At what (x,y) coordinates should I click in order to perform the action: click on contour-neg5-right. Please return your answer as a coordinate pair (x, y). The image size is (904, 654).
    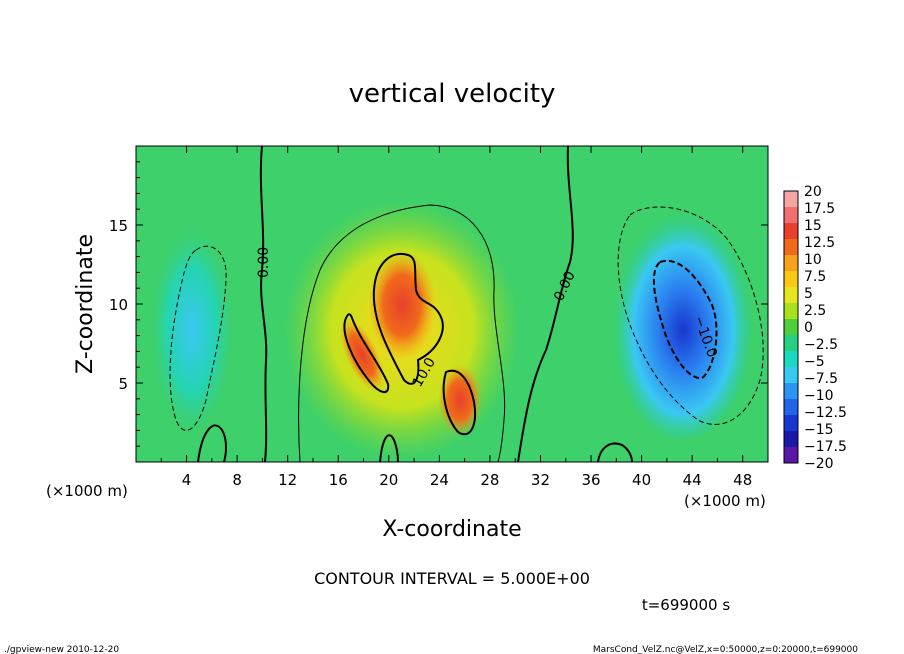
    Looking at the image, I should click on (690, 315).